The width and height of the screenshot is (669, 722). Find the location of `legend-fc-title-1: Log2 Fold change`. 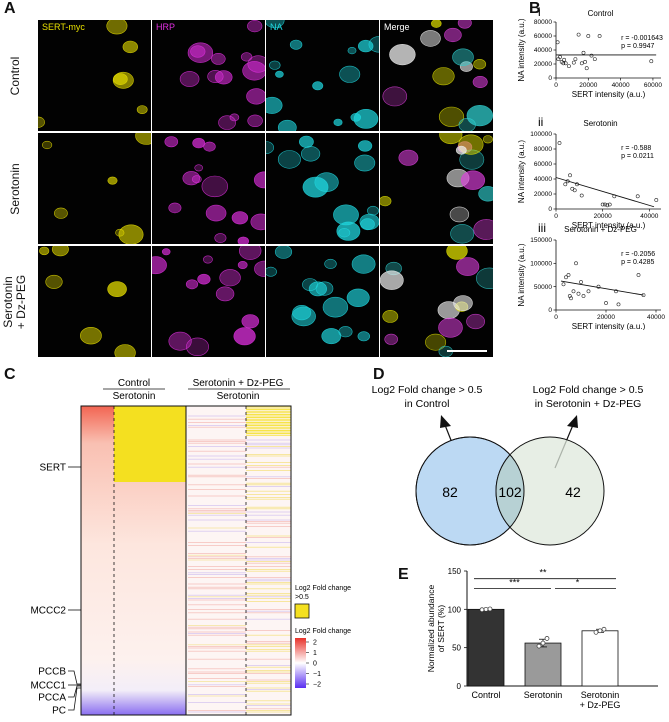

legend-fc-title-1: Log2 Fold change is located at coordinates (323, 588).